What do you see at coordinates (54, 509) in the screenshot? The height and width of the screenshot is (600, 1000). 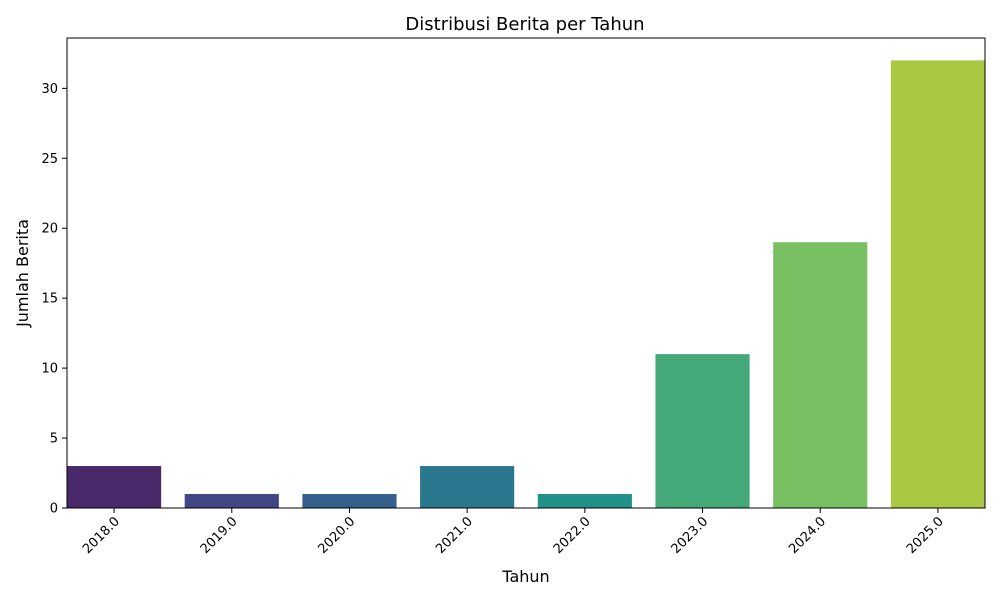 I see `y-tick-label: 0` at bounding box center [54, 509].